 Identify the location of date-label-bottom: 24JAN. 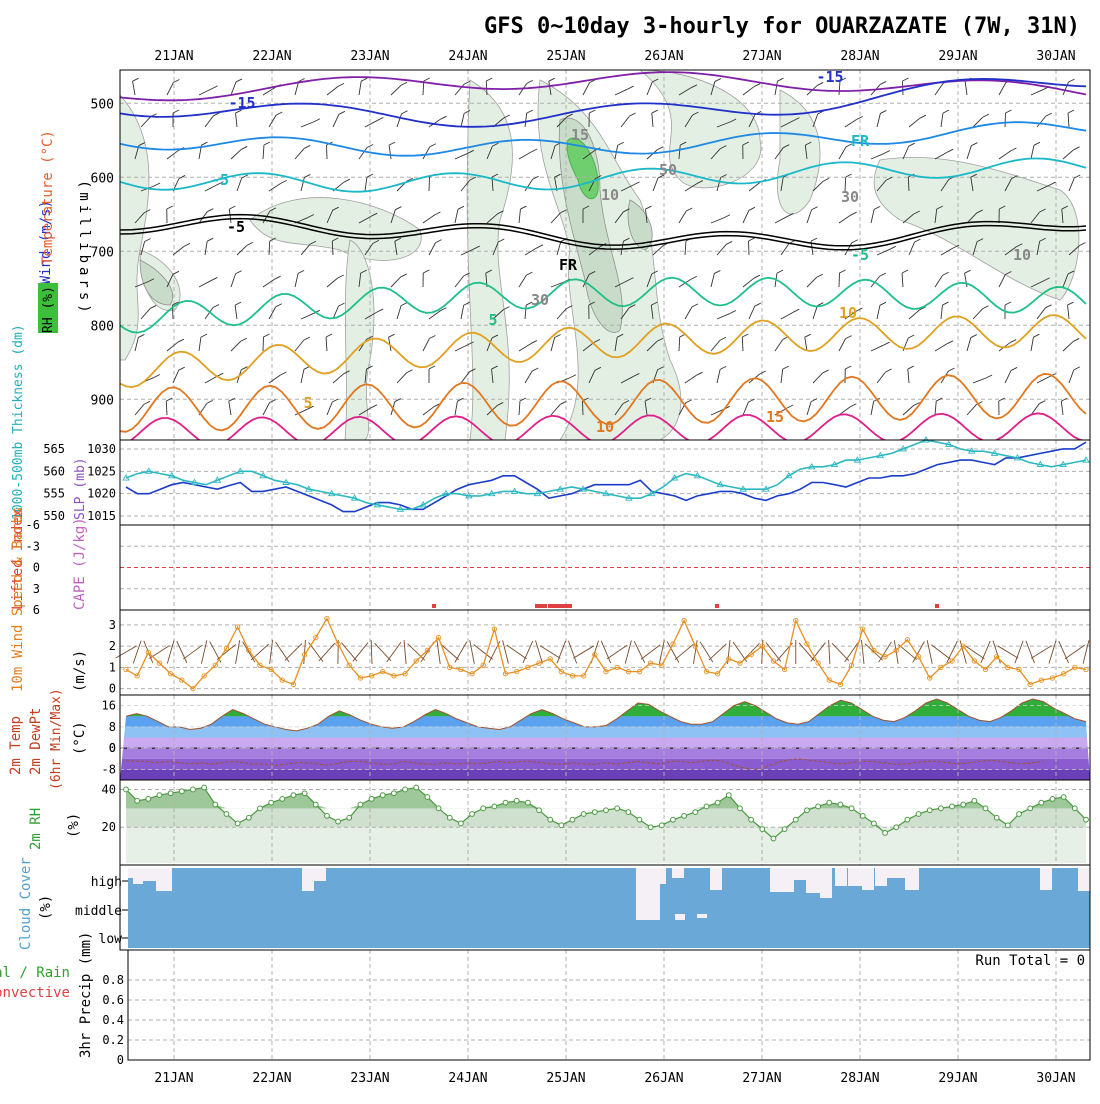
(467, 1078).